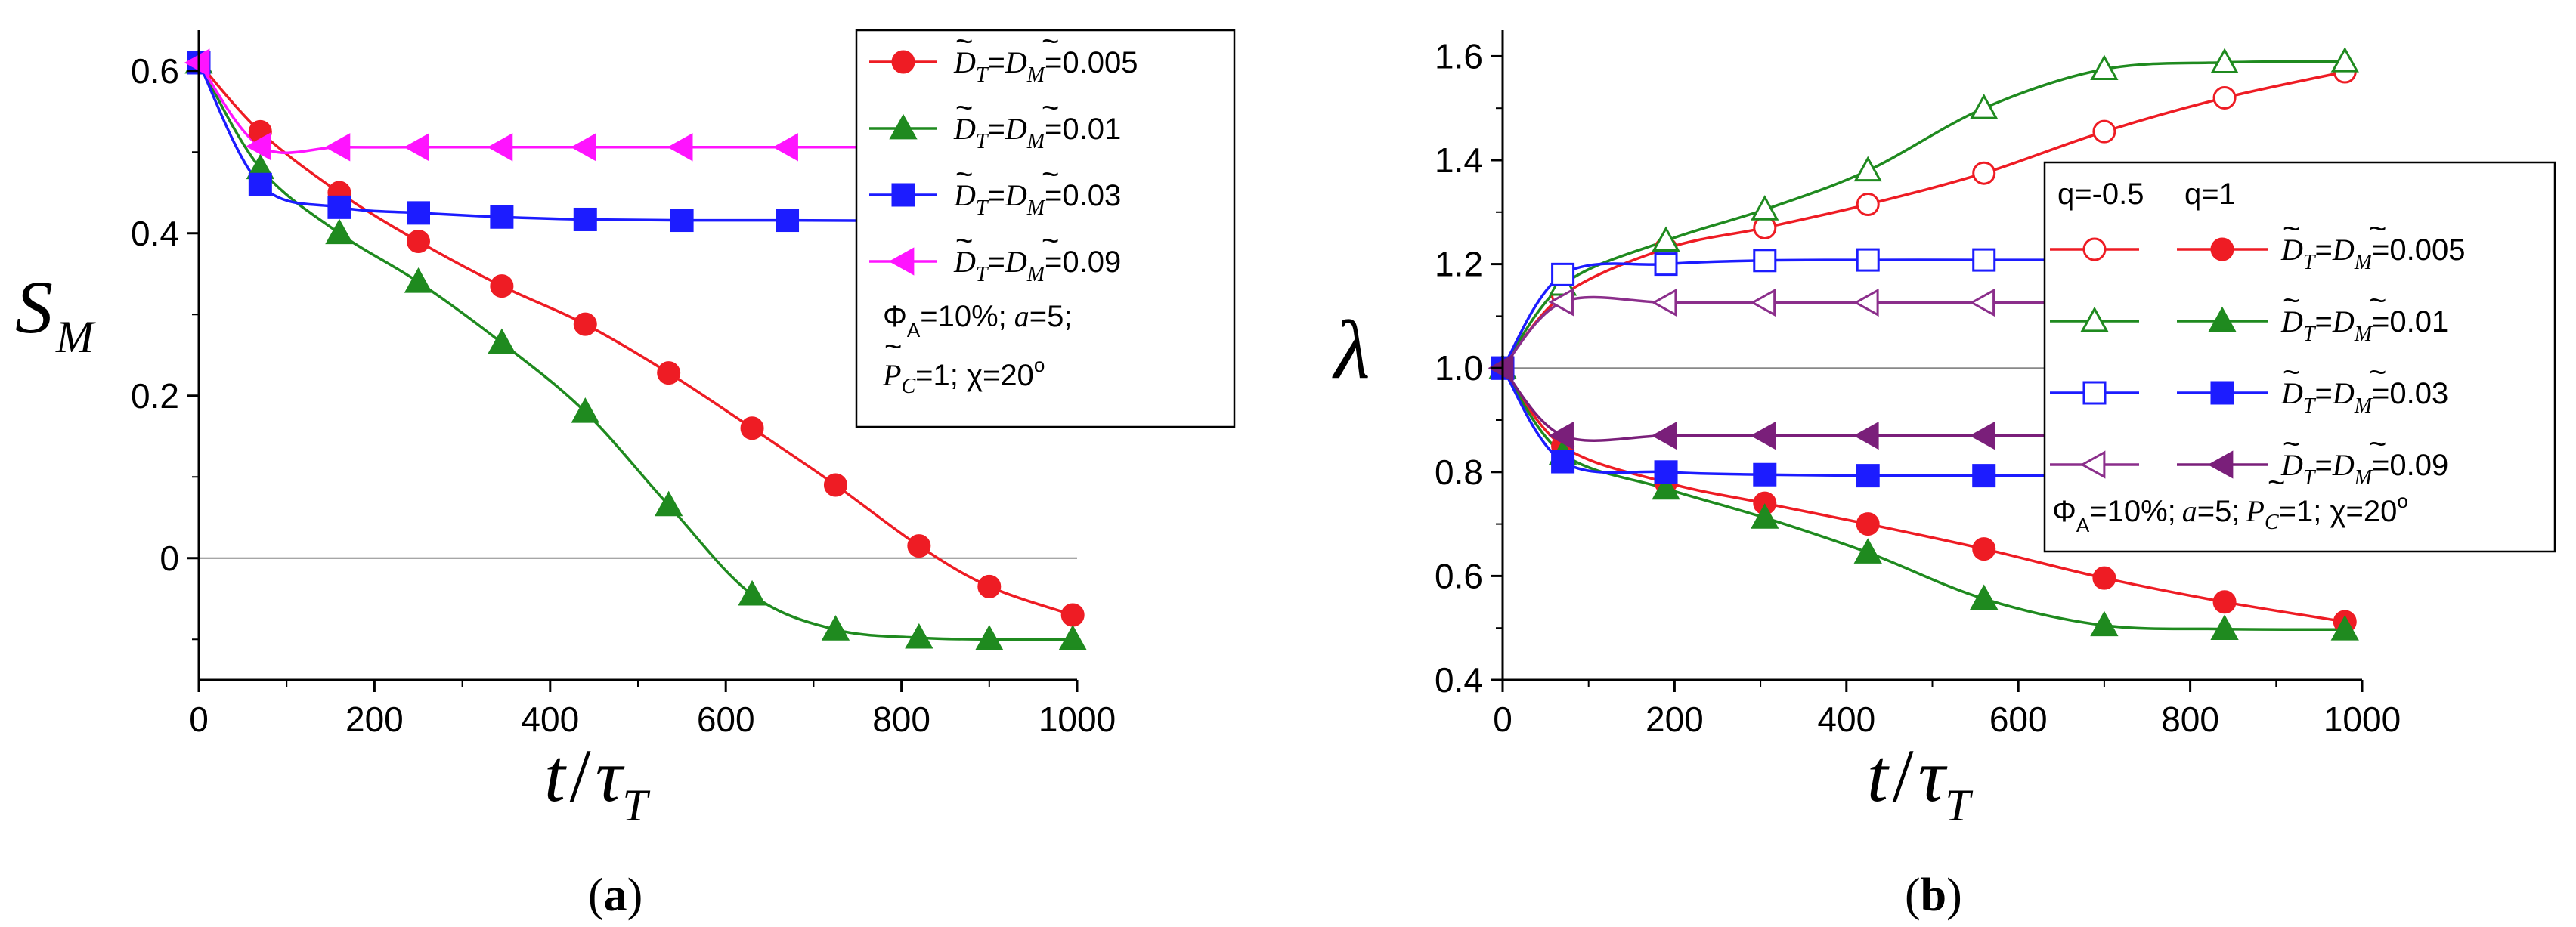 This screenshot has width=2576, height=927. What do you see at coordinates (2364, 469) in the screenshot?
I see `legend-label: DT=DM=0.09` at bounding box center [2364, 469].